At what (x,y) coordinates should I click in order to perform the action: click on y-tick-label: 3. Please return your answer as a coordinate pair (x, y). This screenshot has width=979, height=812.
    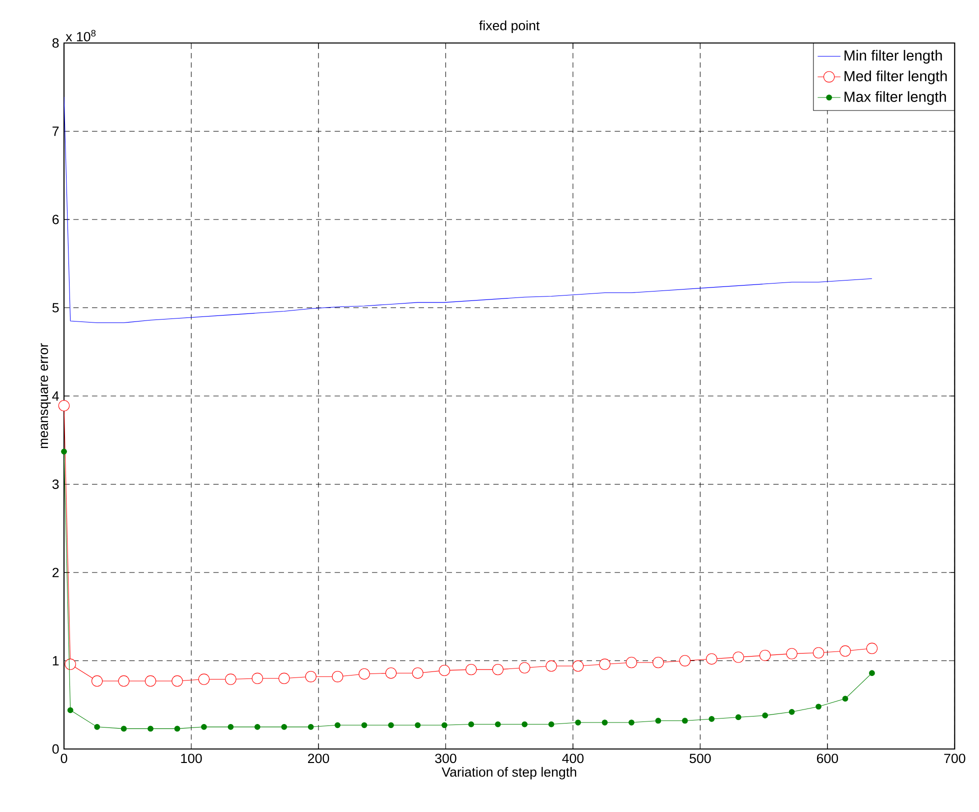
    Looking at the image, I should click on (55, 484).